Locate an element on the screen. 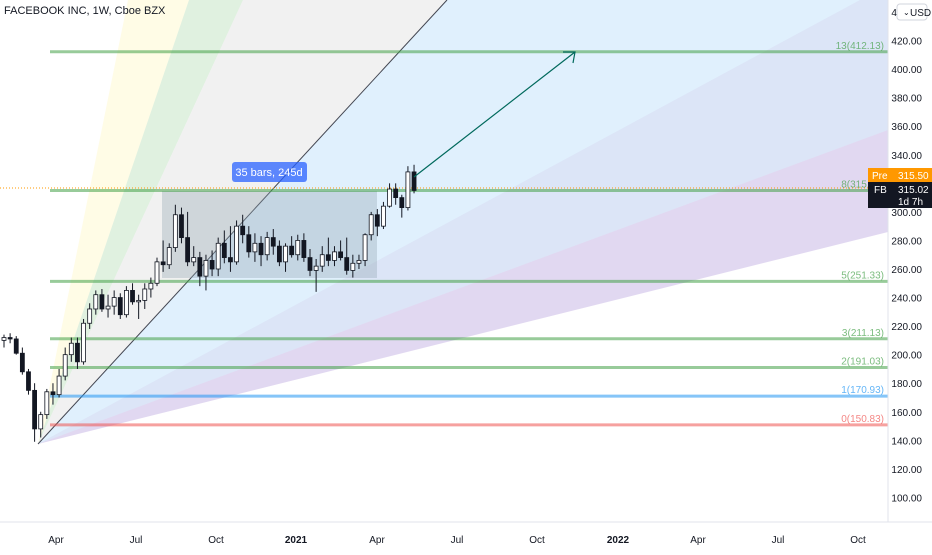  time-tick-7: 2022 is located at coordinates (618, 540).